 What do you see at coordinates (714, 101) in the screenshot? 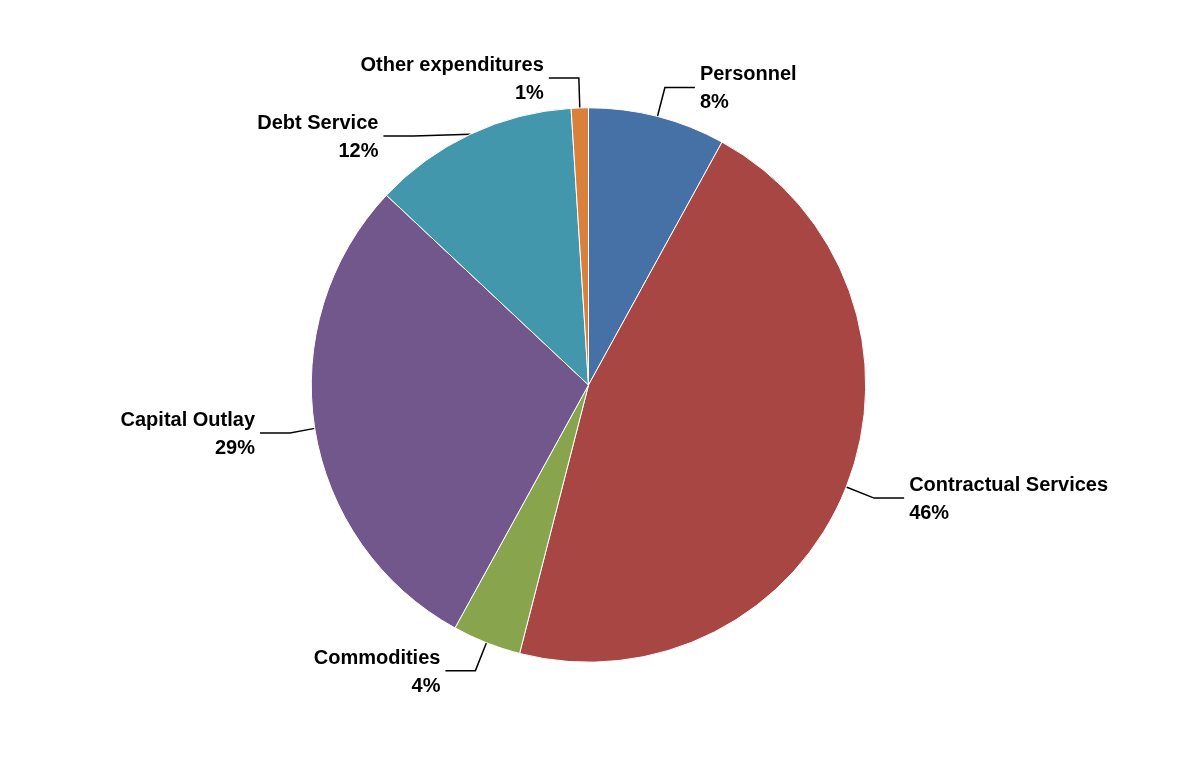
I see `data-label: 8%` at bounding box center [714, 101].